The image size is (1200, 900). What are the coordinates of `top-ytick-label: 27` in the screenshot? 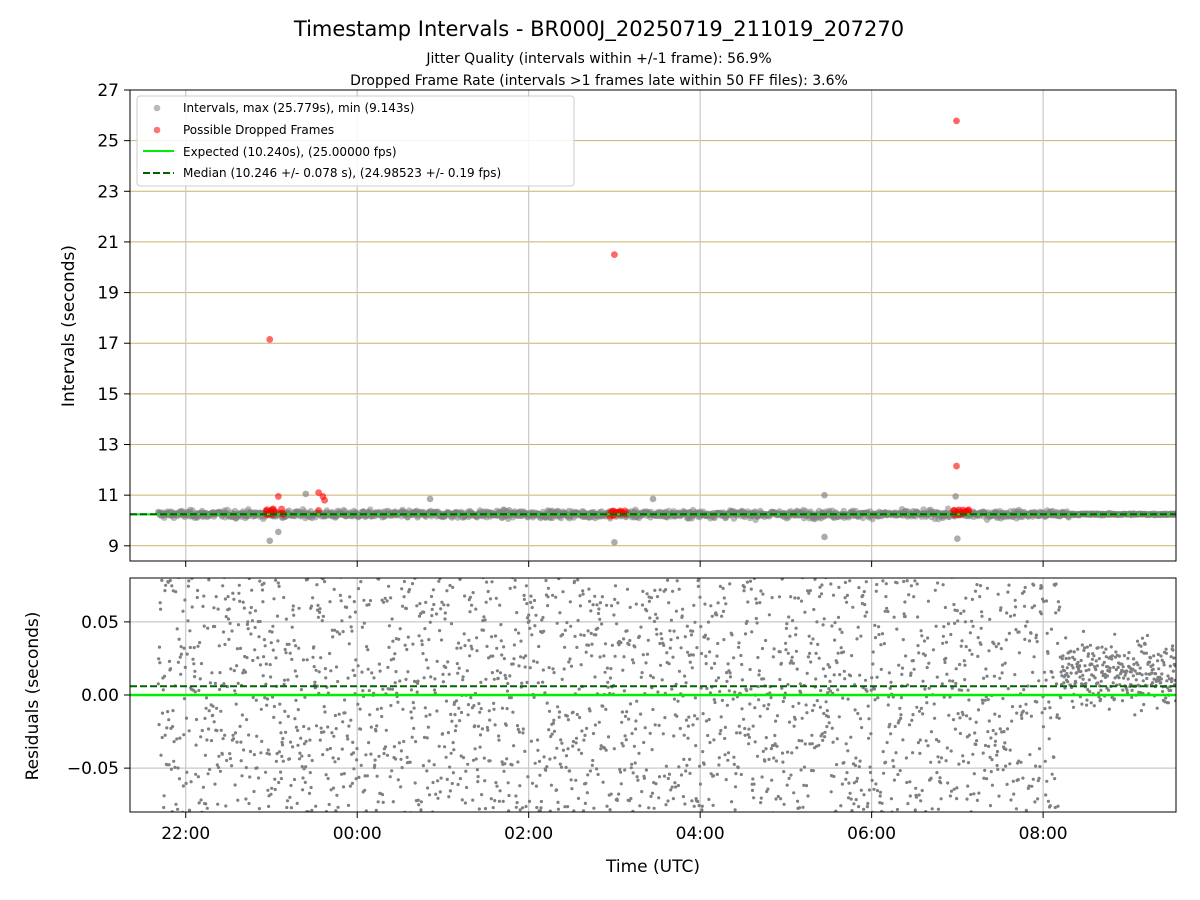 It's located at (108, 91).